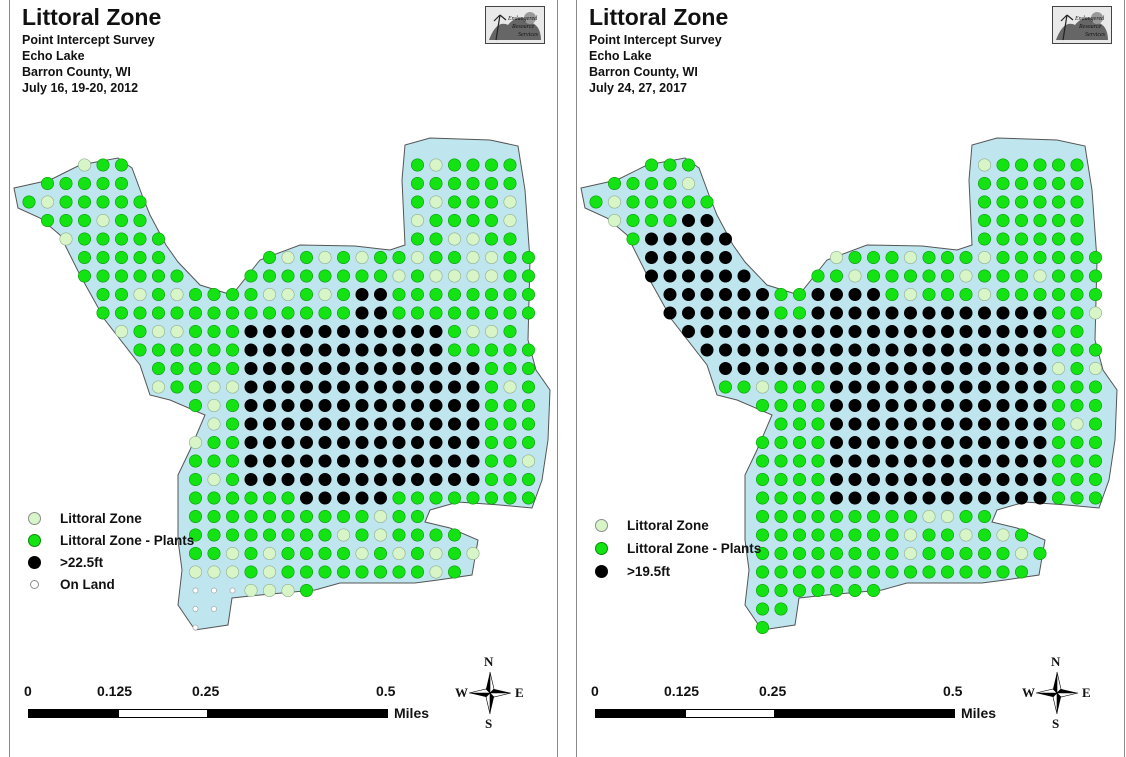 The height and width of the screenshot is (757, 1126). Describe the element at coordinates (1056, 723) in the screenshot. I see `compass-s: S` at that location.